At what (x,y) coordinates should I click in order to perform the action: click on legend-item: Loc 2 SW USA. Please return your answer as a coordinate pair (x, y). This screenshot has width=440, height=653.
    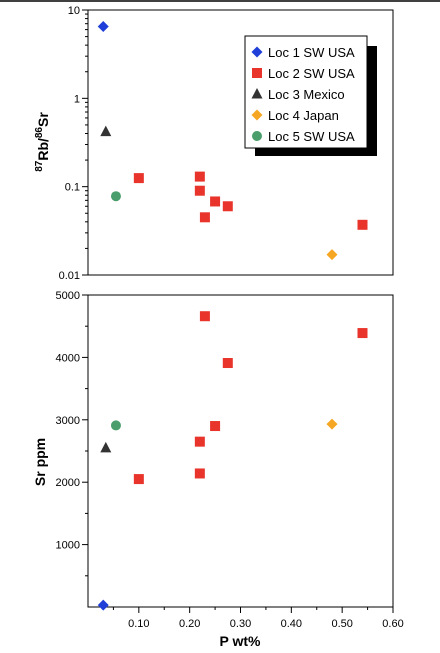
    Looking at the image, I should click on (303, 73).